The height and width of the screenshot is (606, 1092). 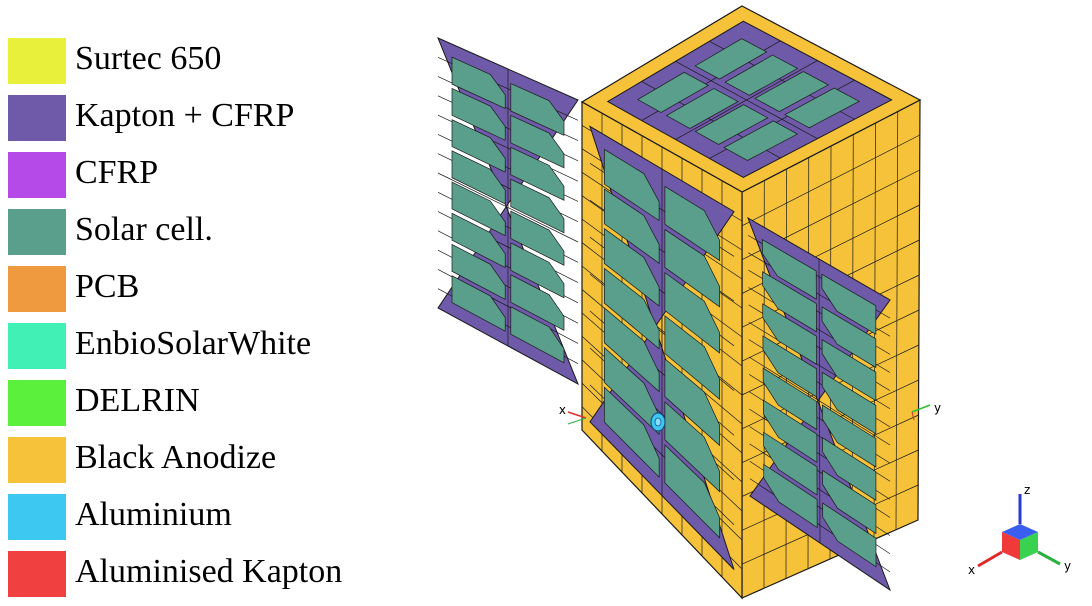 I want to click on legend-item-surtec-650: Surtec 650, so click(x=208, y=61).